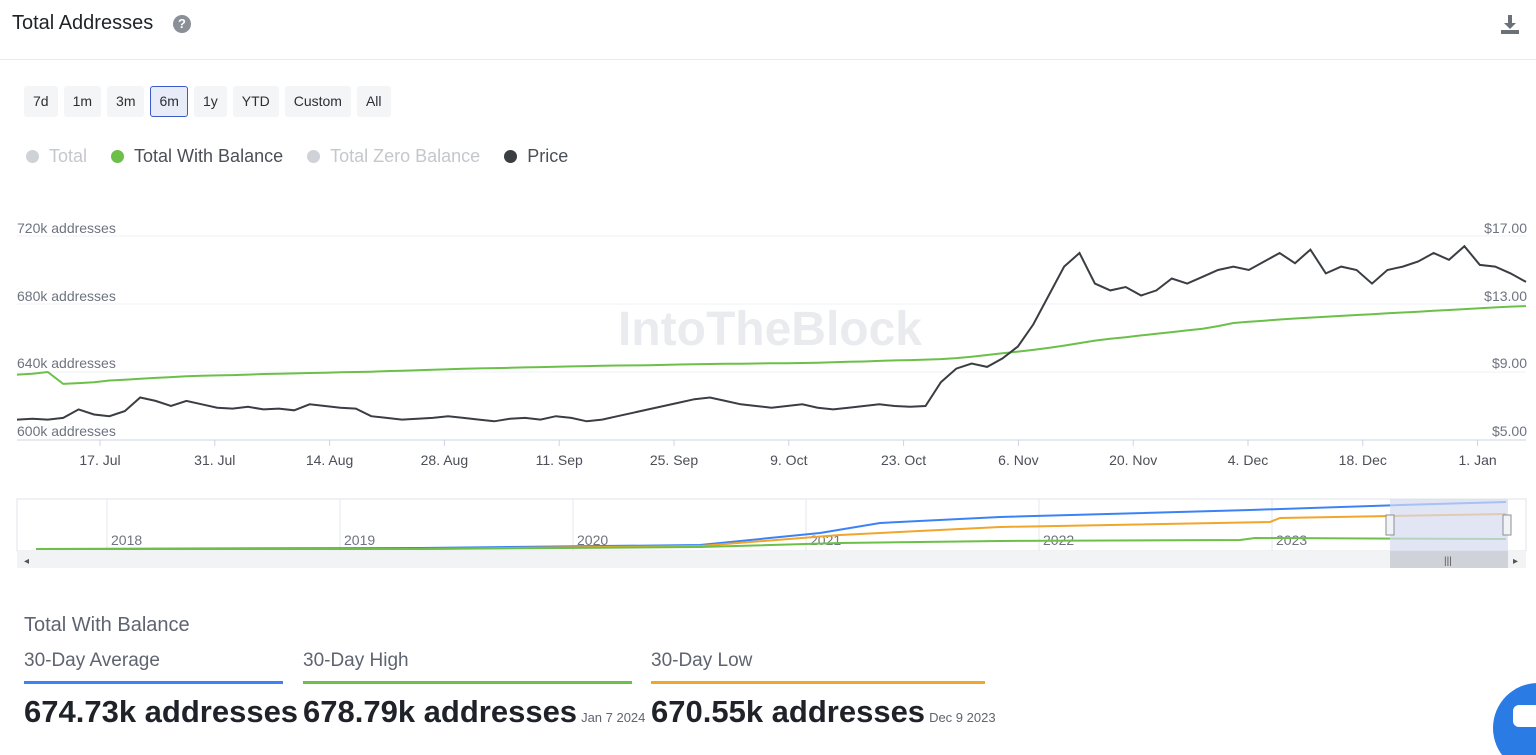  I want to click on legend-item-total-zero-balance: Total Zero Balance, so click(393, 156).